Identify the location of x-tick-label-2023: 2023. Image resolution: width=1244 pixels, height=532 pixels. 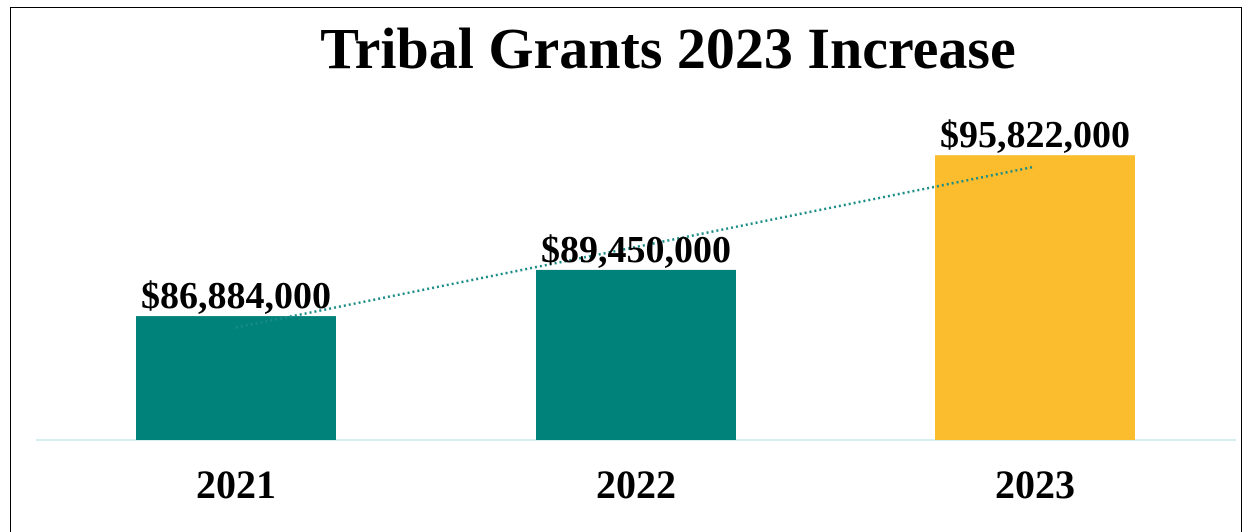
(1035, 484).